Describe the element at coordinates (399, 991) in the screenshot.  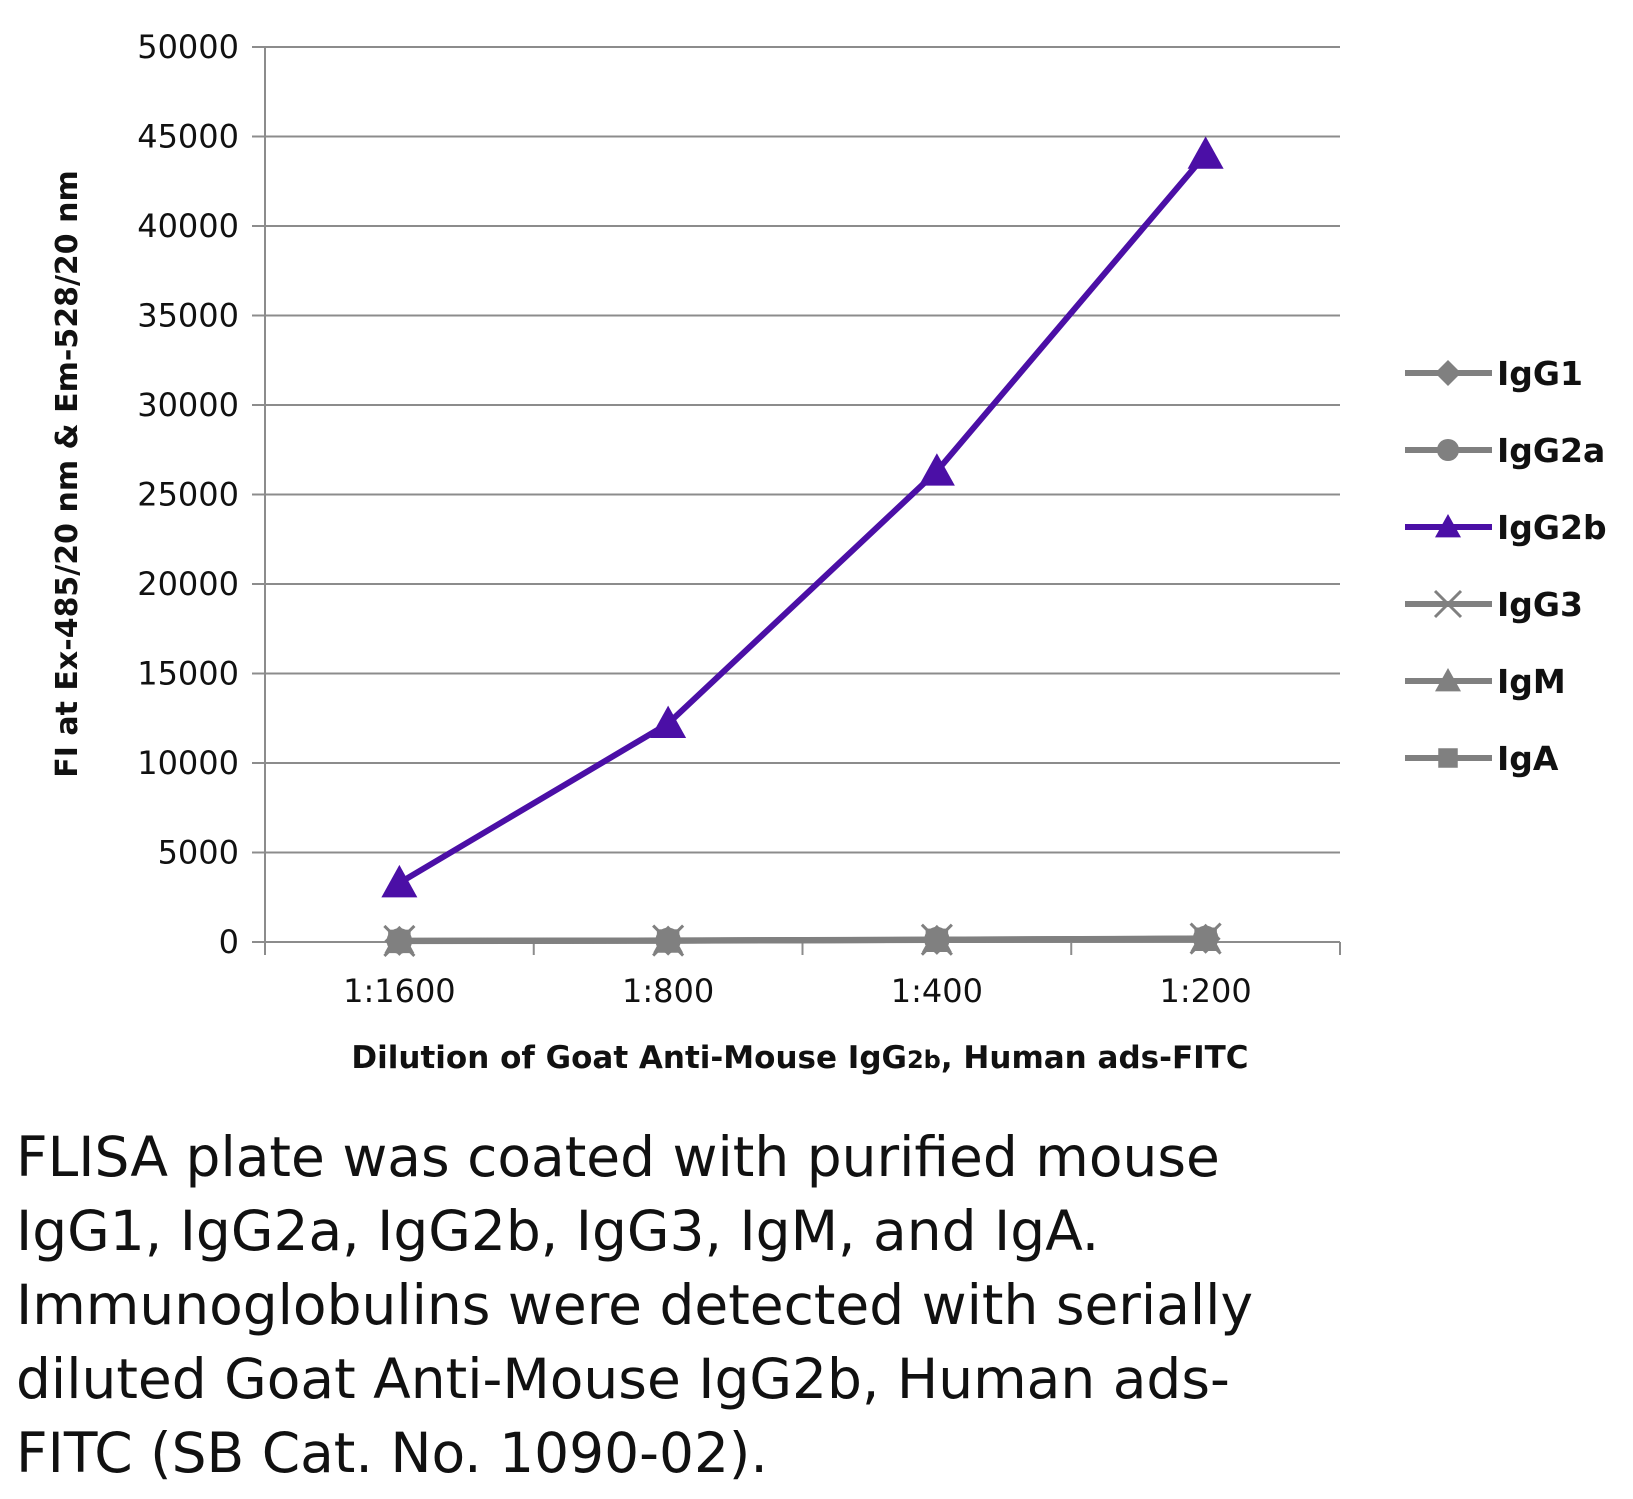
I see `x-tick-label: 1:1600` at that location.